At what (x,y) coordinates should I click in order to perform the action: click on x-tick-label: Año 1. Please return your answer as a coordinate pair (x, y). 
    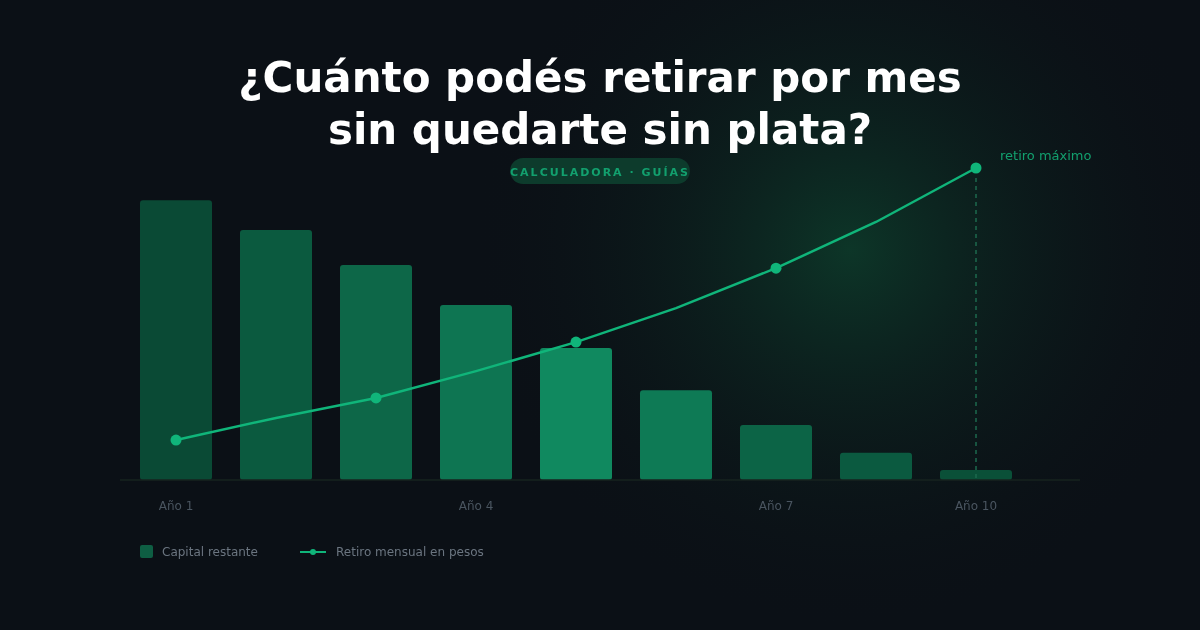
    Looking at the image, I should click on (176, 506).